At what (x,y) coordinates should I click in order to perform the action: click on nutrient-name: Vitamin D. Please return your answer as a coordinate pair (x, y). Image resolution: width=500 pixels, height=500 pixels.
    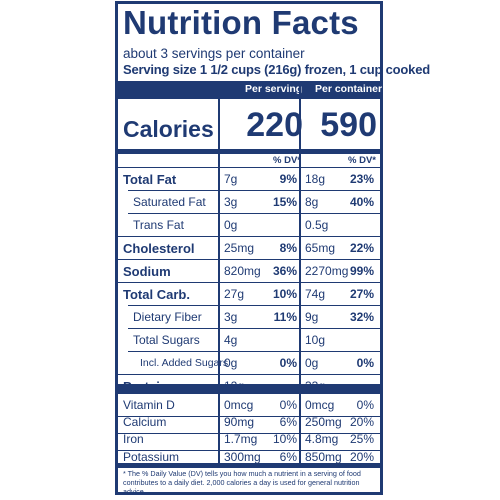
    Looking at the image, I should click on (149, 405).